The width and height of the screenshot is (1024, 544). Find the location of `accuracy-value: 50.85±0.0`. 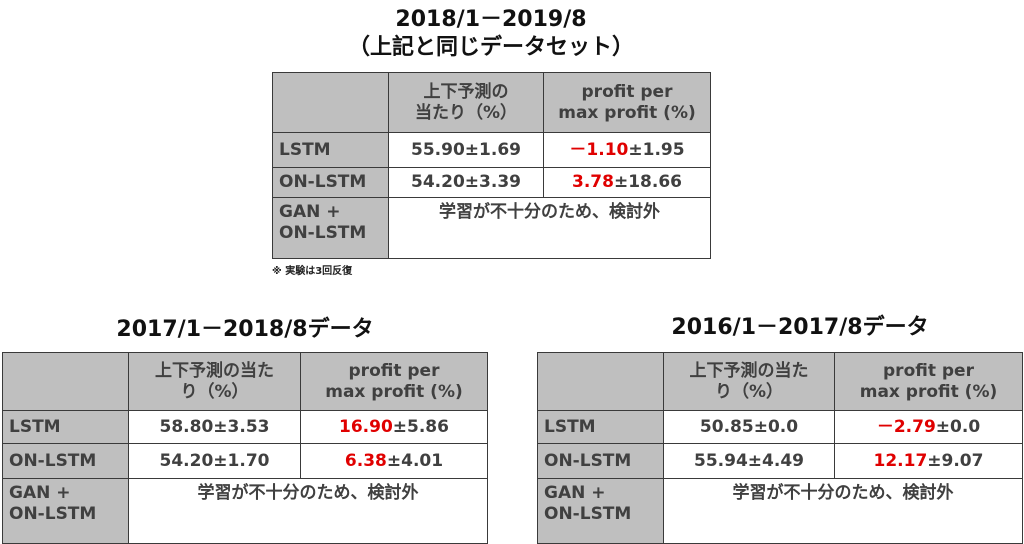

accuracy-value: 50.85±0.0 is located at coordinates (749, 426).